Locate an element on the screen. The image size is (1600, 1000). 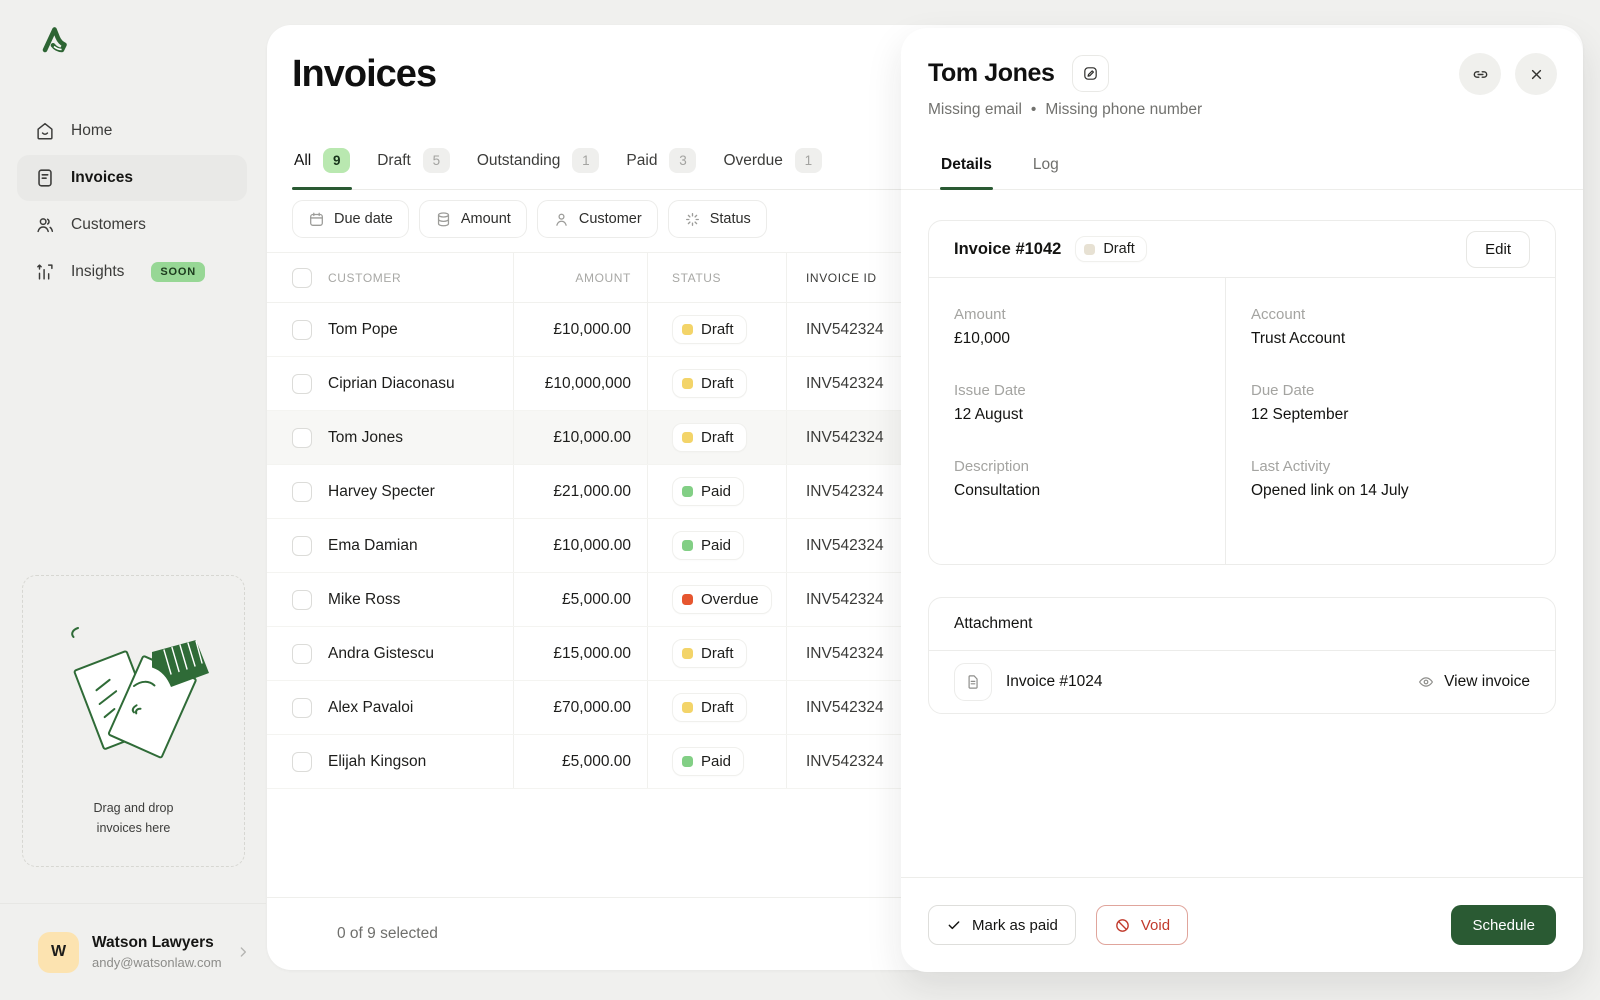
amount-filter-button: Amount is located at coordinates (472, 219).